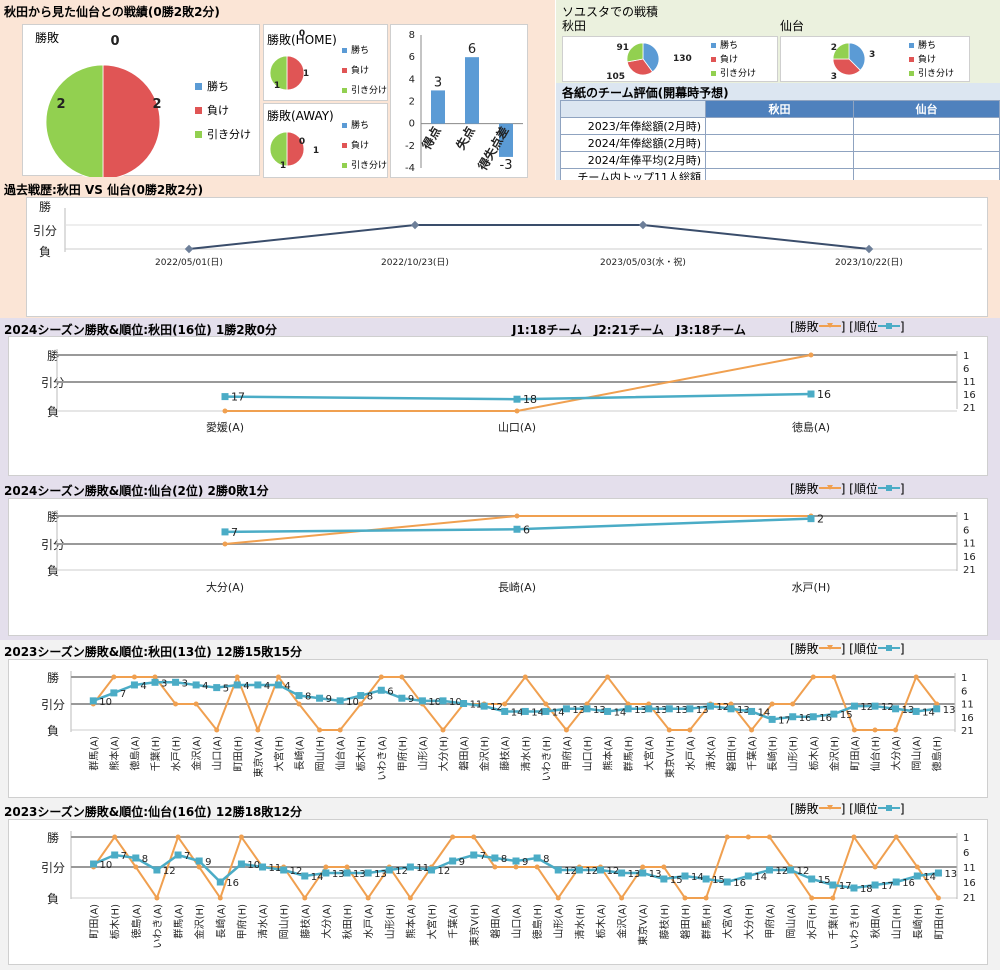  I want to click on home-pie-legend: 勝ち 負け 引き分け, so click(364, 71).